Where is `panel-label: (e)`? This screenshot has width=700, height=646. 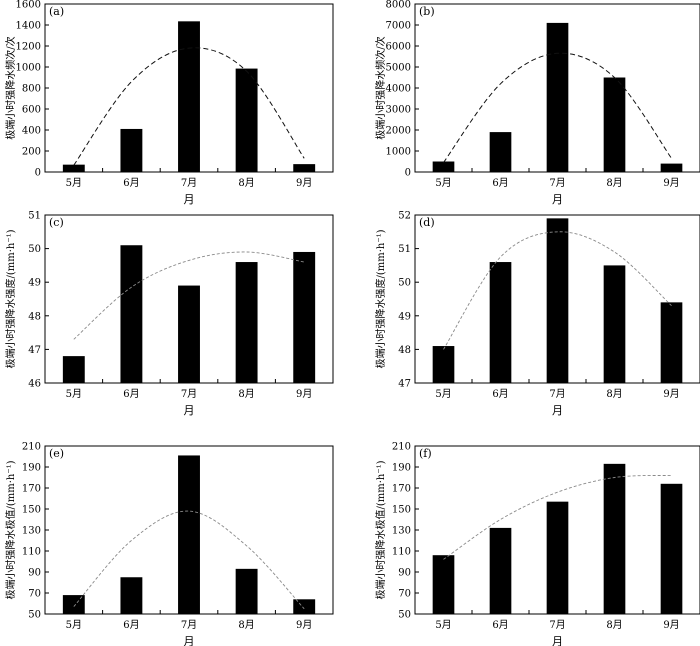
panel-label: (e) is located at coordinates (56, 453).